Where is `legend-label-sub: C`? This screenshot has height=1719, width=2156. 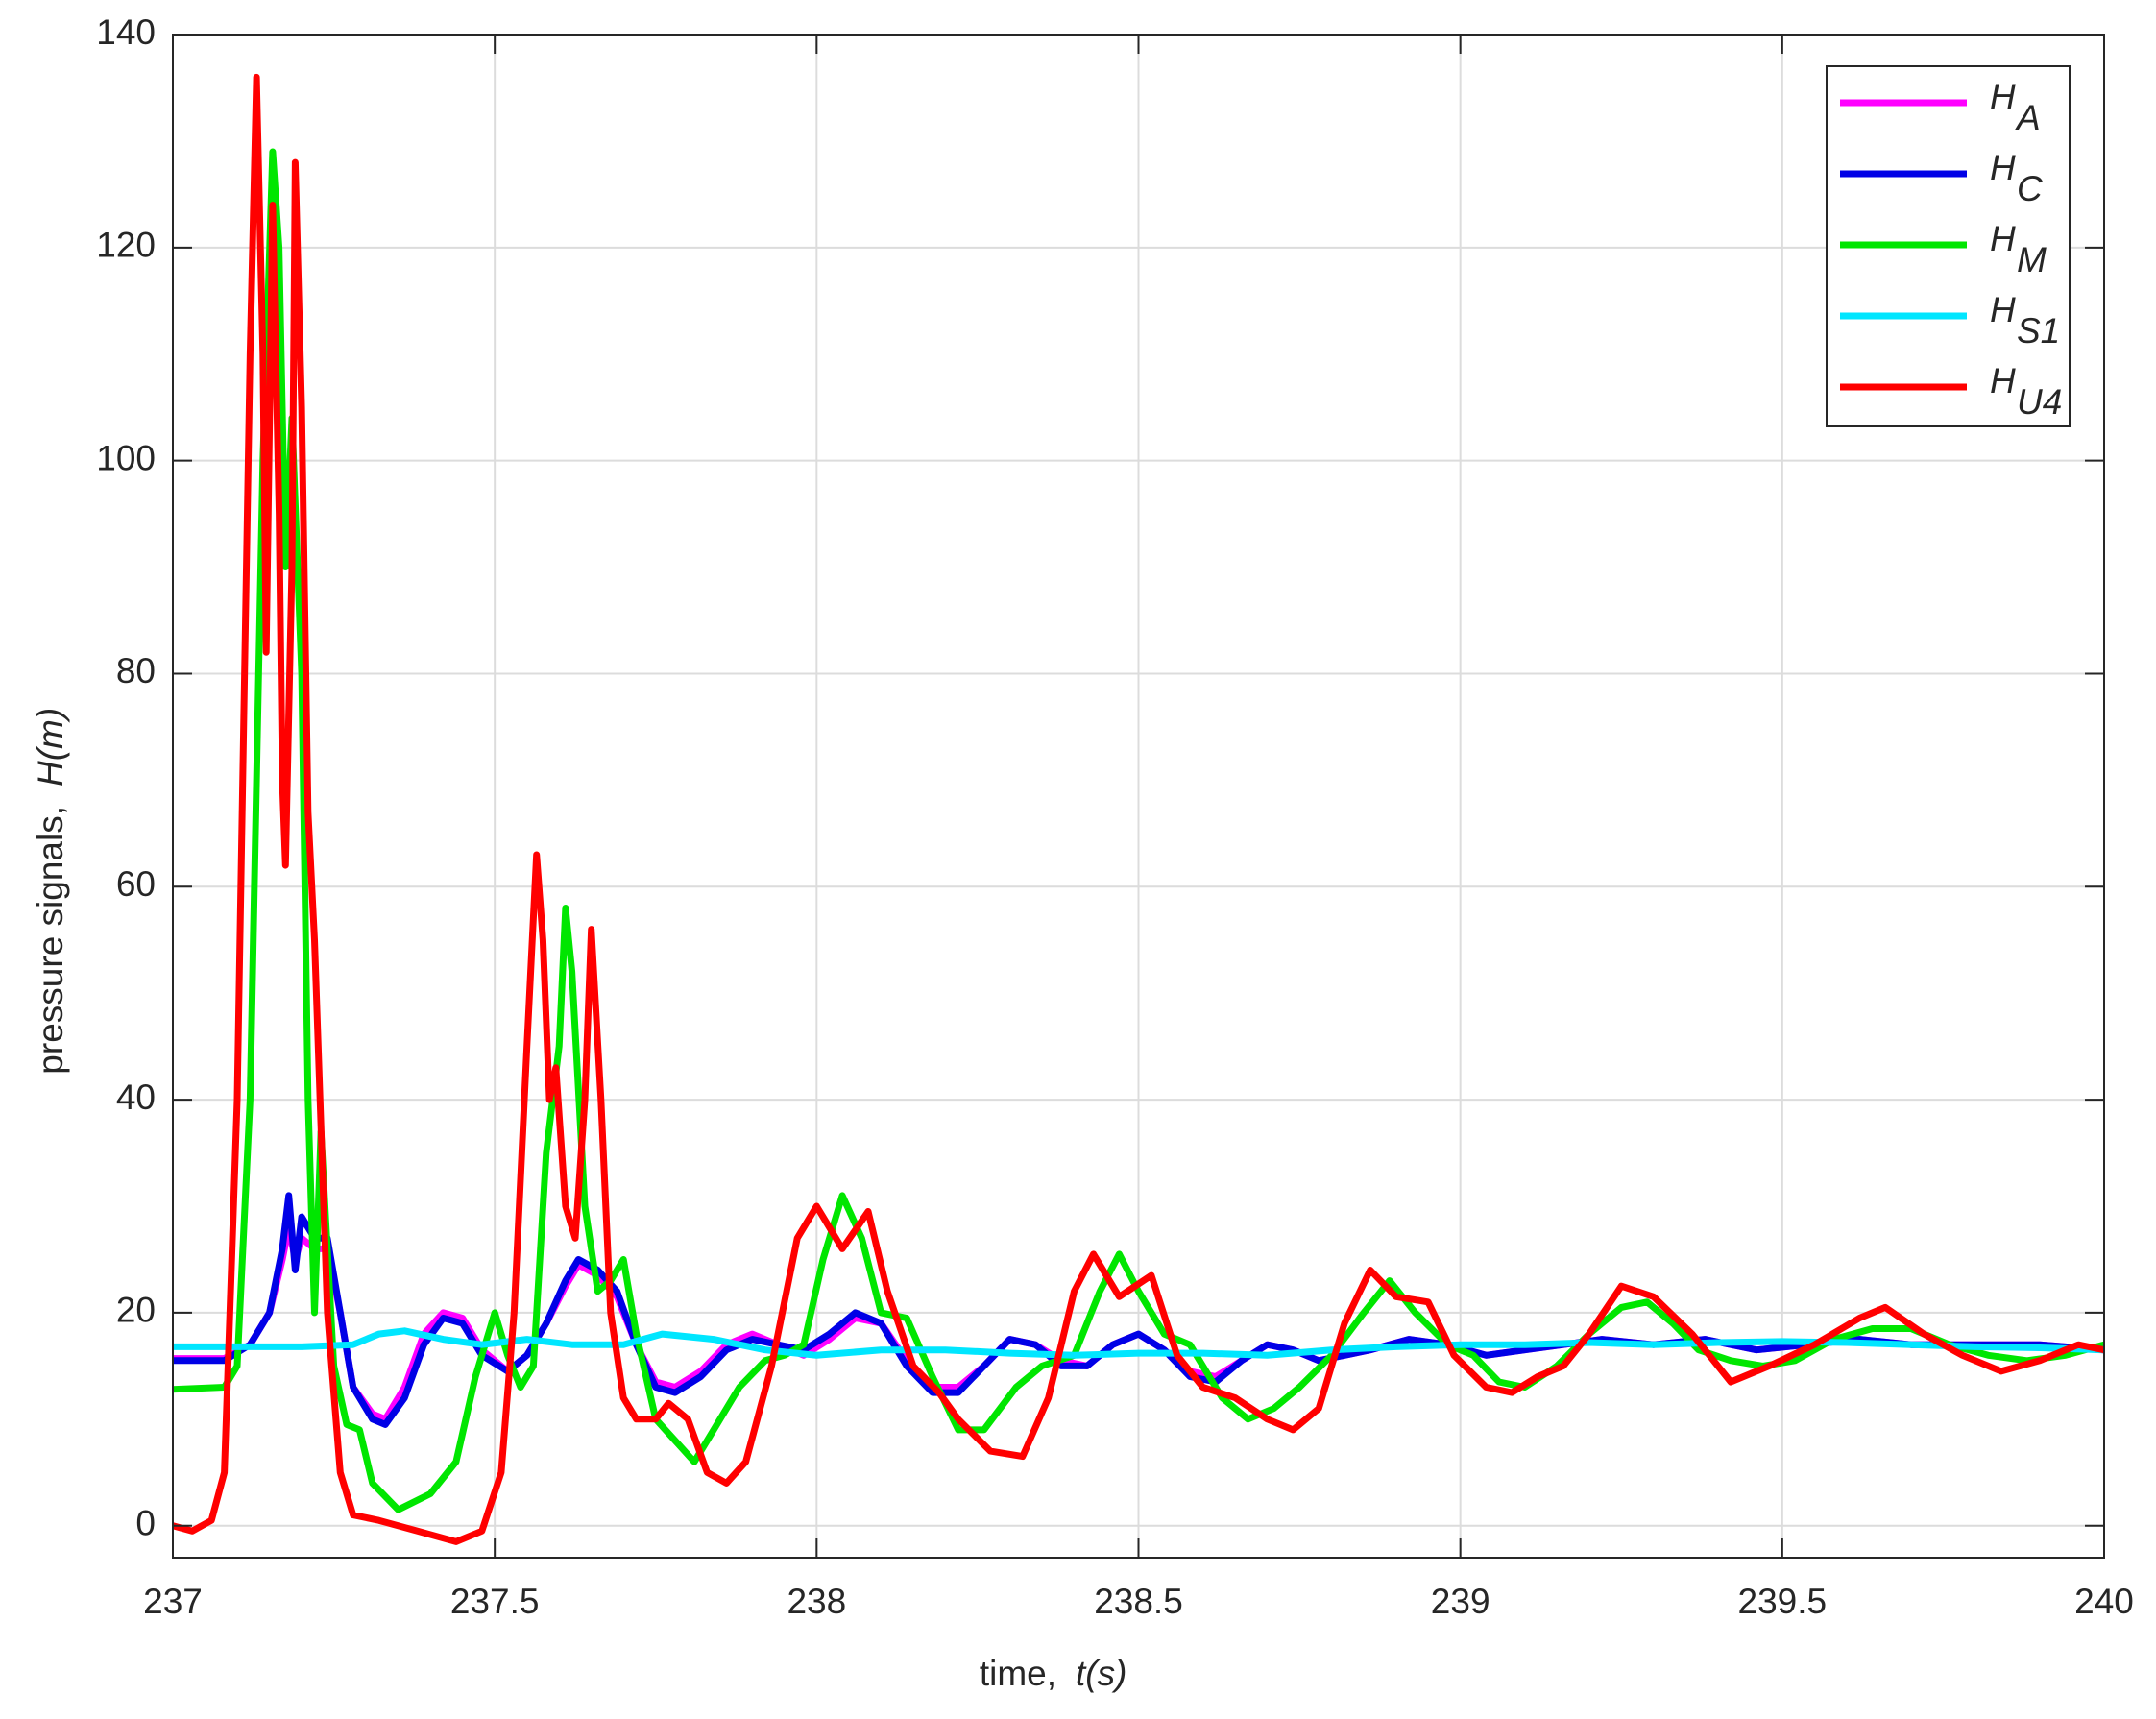
legend-label-sub: C is located at coordinates (2030, 188).